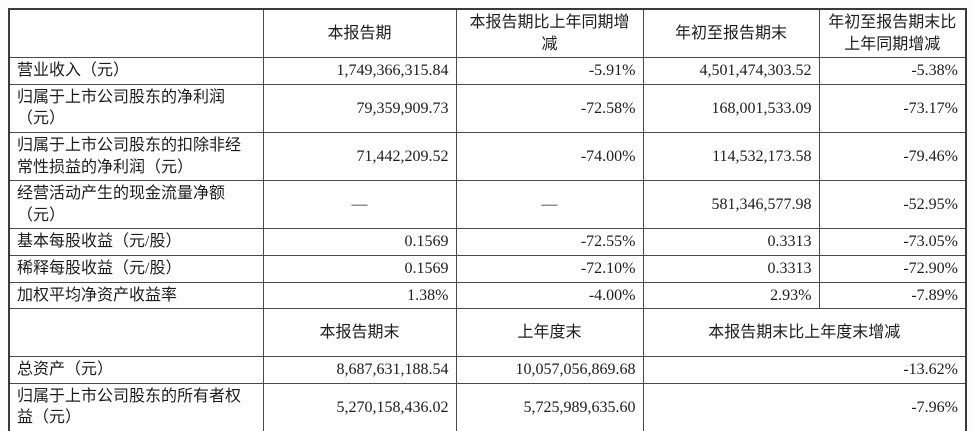 Image resolution: width=973 pixels, height=431 pixels. I want to click on header-end-of-period: 本报告期末, so click(359, 333).